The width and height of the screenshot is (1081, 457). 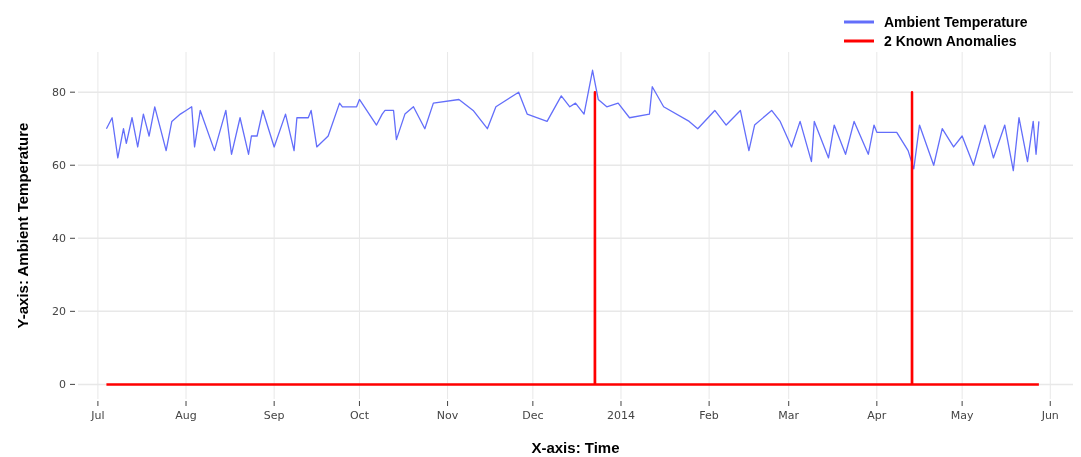 I want to click on x-tick-label: Aug, so click(x=186, y=415).